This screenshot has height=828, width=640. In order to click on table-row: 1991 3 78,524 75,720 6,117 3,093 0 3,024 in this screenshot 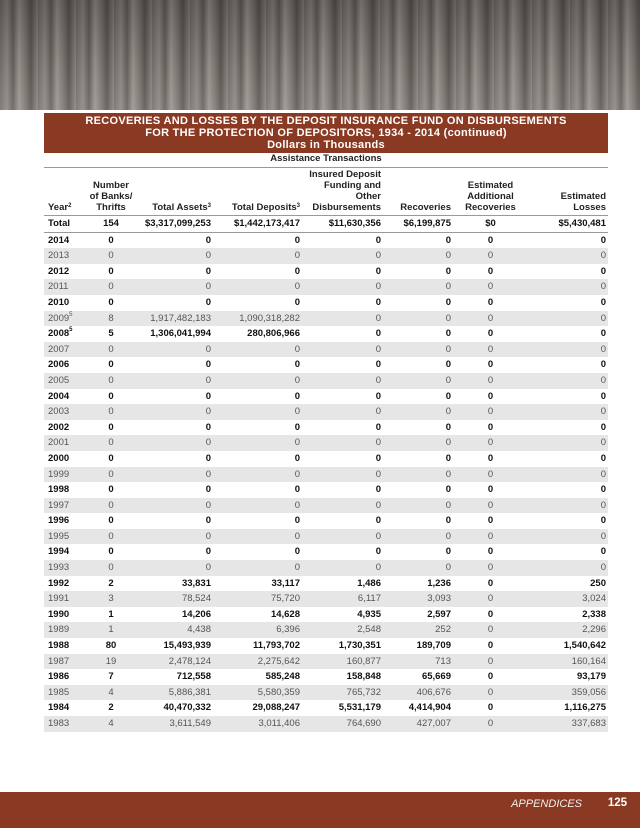, I will do `click(326, 599)`.